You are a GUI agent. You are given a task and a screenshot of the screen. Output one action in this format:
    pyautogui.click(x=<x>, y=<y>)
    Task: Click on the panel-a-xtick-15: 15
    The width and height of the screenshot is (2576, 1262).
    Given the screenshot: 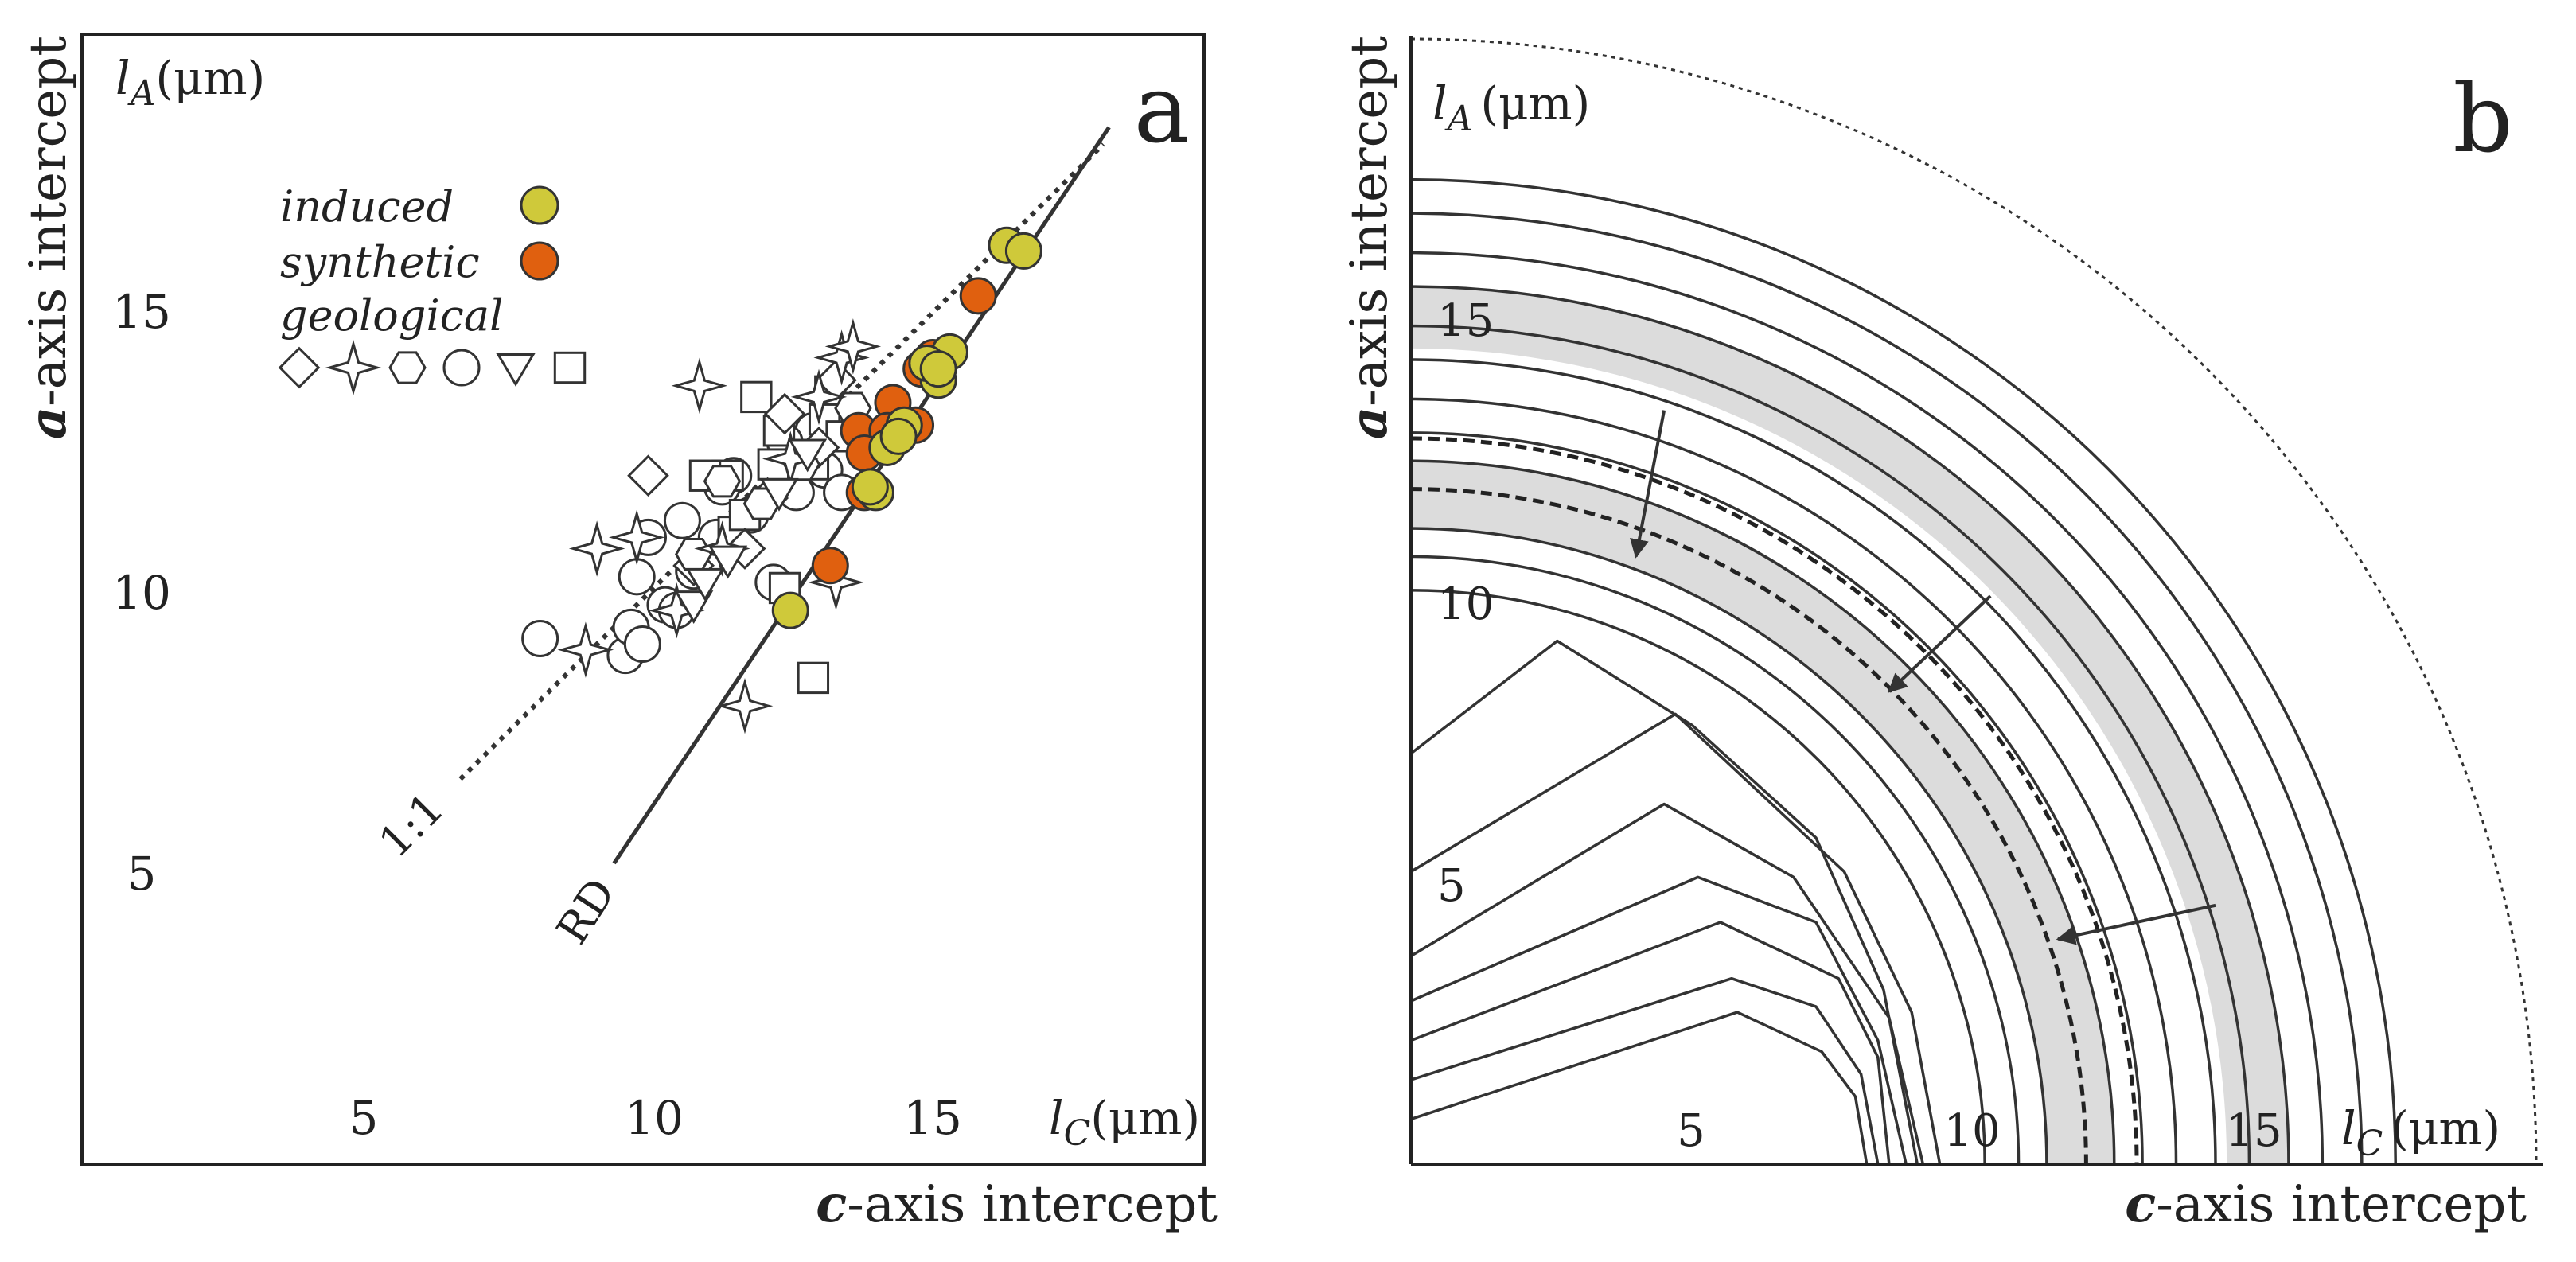 What is the action you would take?
    pyautogui.click(x=932, y=1118)
    